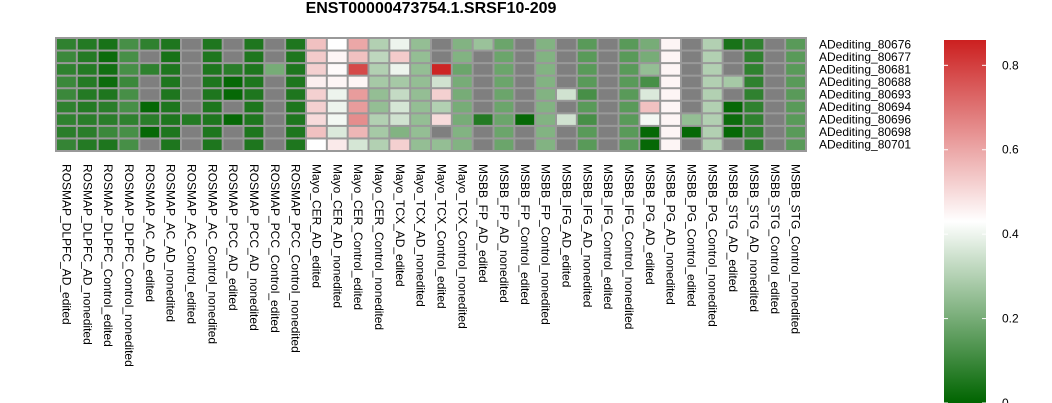  What do you see at coordinates (358, 237) in the screenshot?
I see `column-label: Mayo_CER_Control_edited` at bounding box center [358, 237].